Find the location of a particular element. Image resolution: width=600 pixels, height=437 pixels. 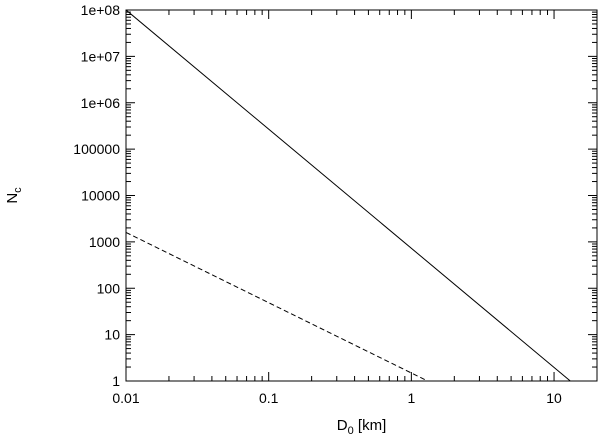

x-axis-label-main: D is located at coordinates (342, 425).